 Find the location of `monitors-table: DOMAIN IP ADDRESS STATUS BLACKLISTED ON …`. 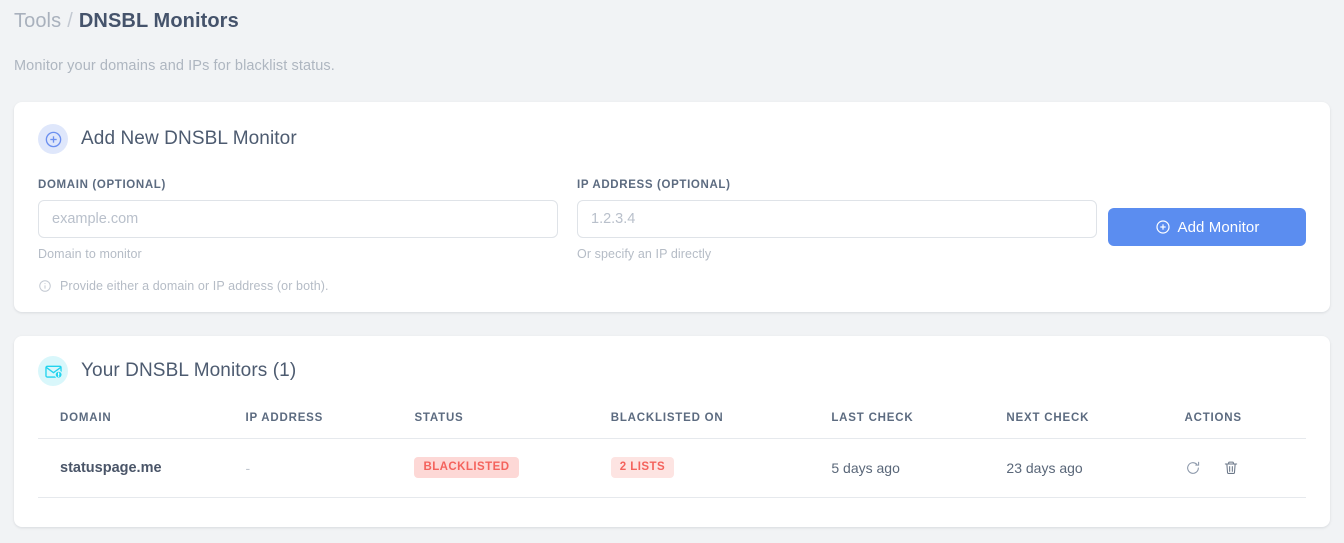

monitors-table: DOMAIN IP ADDRESS STATUS BLACKLISTED ON … is located at coordinates (672, 455).